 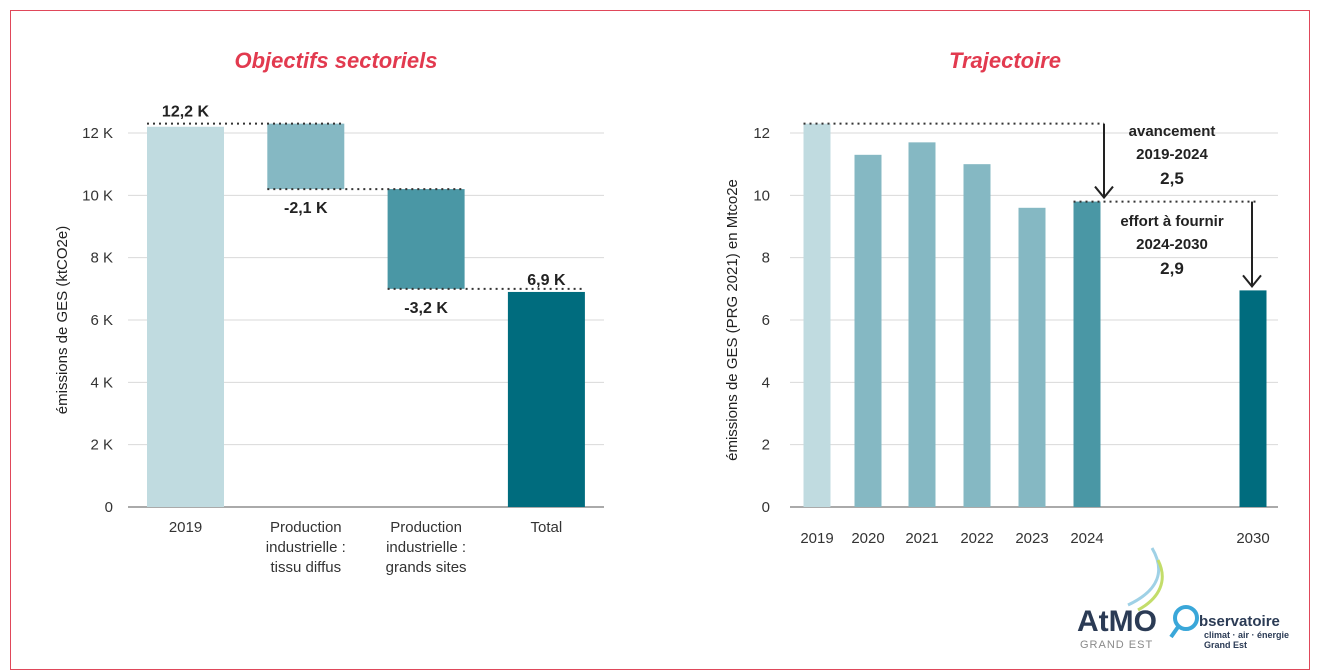 What do you see at coordinates (1005, 60) in the screenshot?
I see `chart-title: Trajectoire` at bounding box center [1005, 60].